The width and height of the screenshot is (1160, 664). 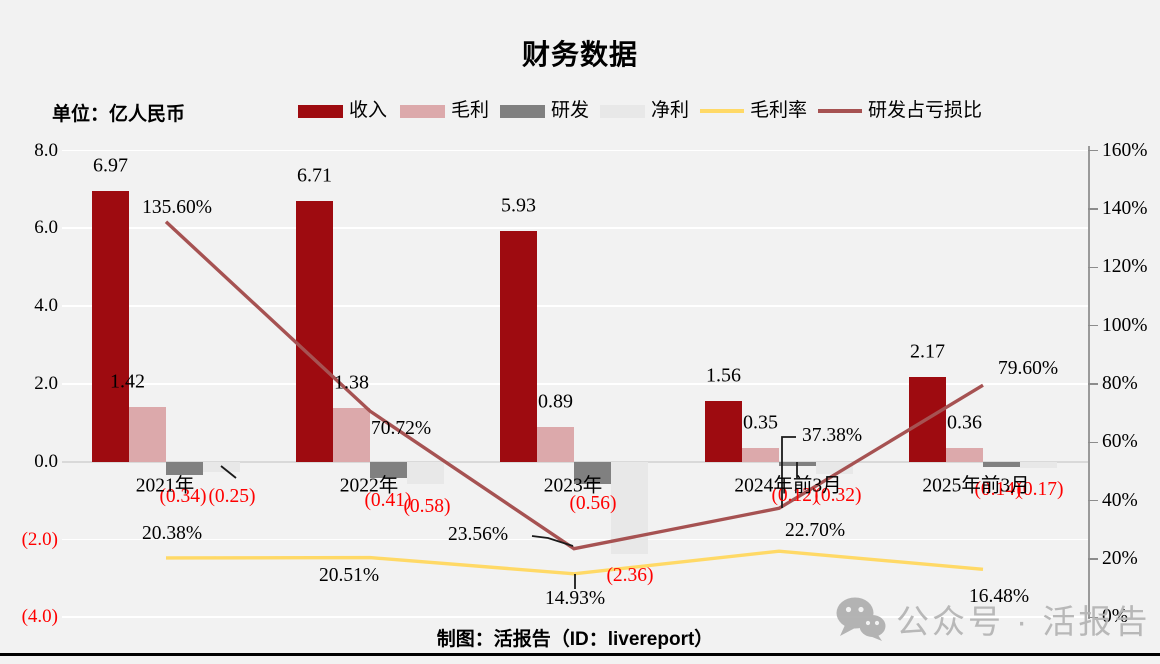 What do you see at coordinates (580, 654) in the screenshot?
I see `bottom-border` at bounding box center [580, 654].